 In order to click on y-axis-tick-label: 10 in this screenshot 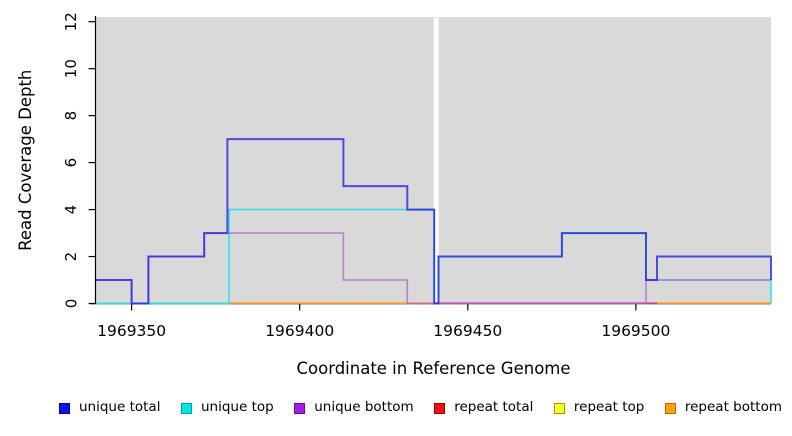, I will do `click(71, 68)`.